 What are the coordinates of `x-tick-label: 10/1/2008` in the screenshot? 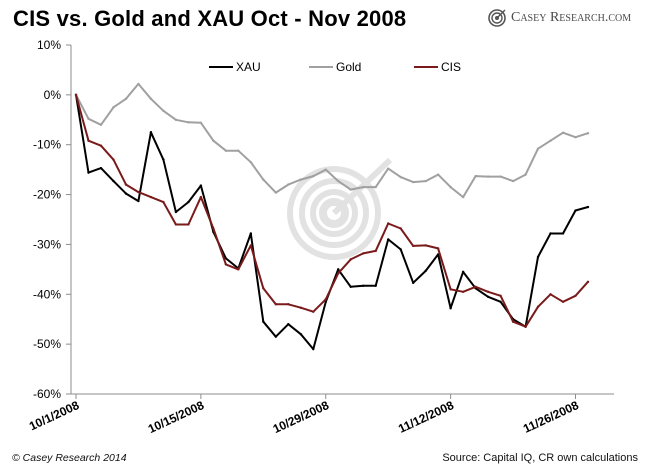 It's located at (54, 415).